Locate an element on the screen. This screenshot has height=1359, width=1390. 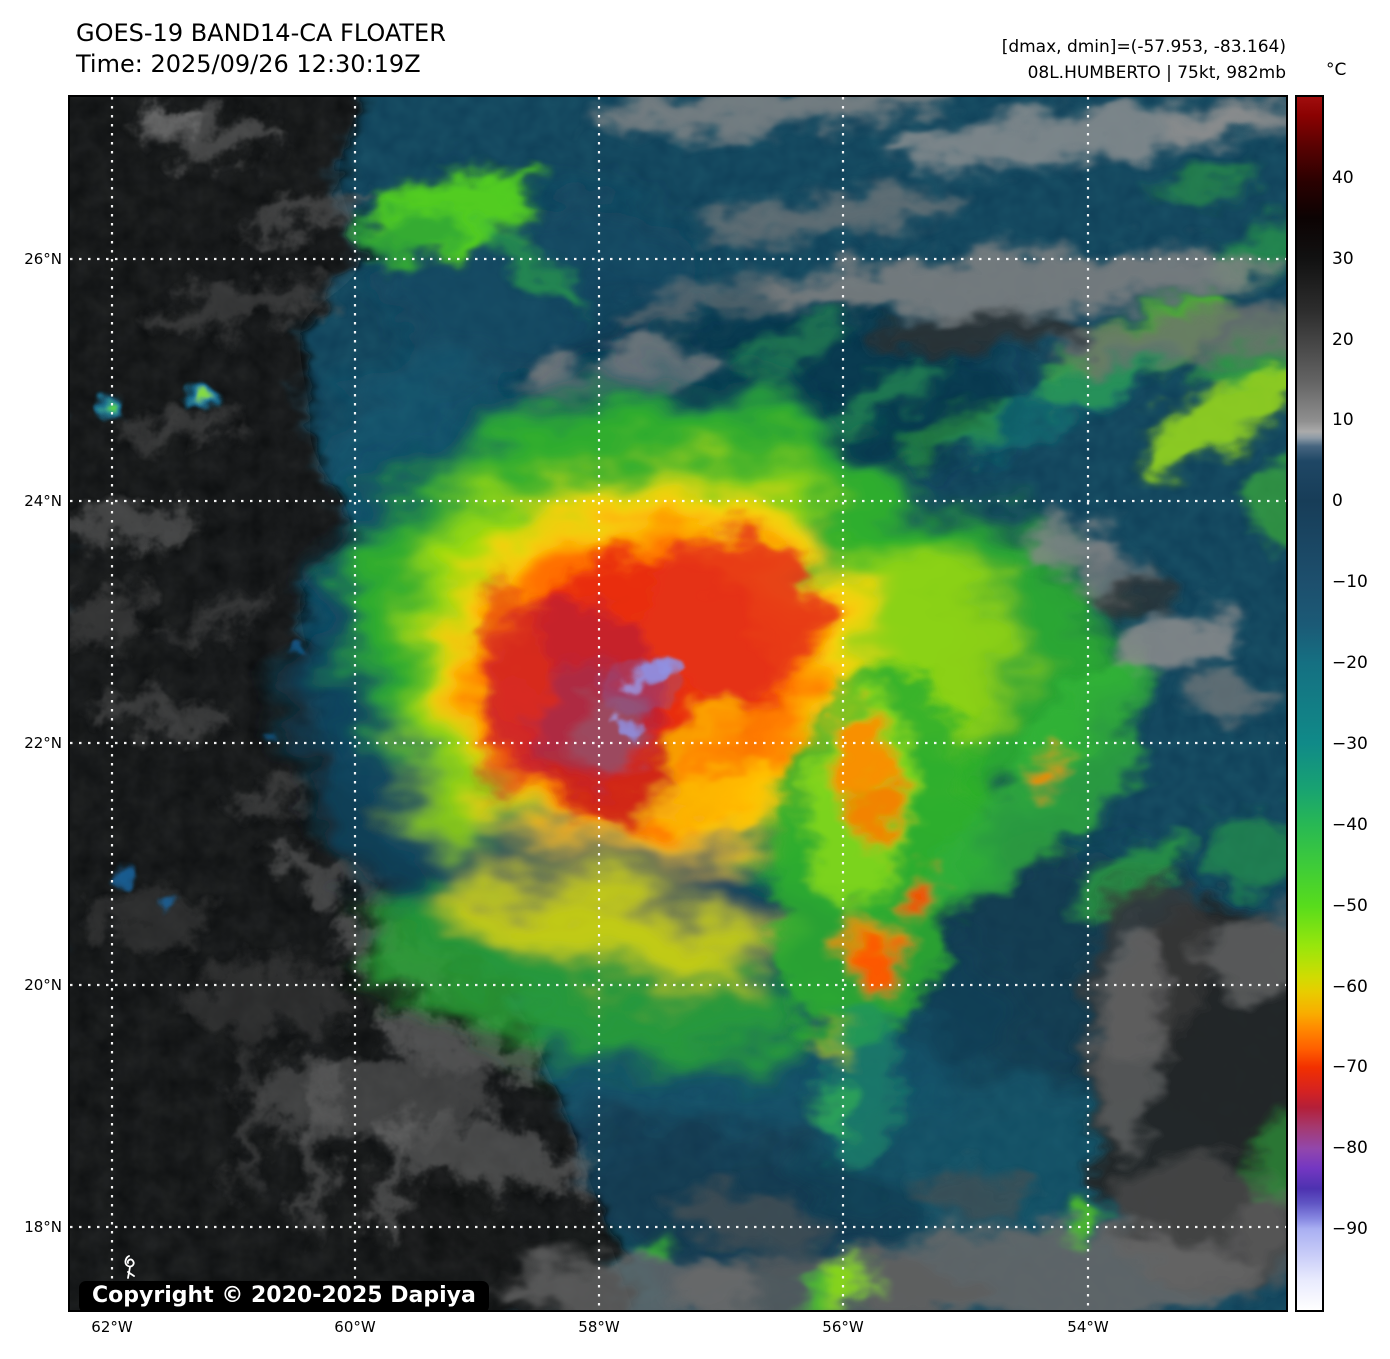
colorbar-tick-label: 20 is located at coordinates (1343, 340).